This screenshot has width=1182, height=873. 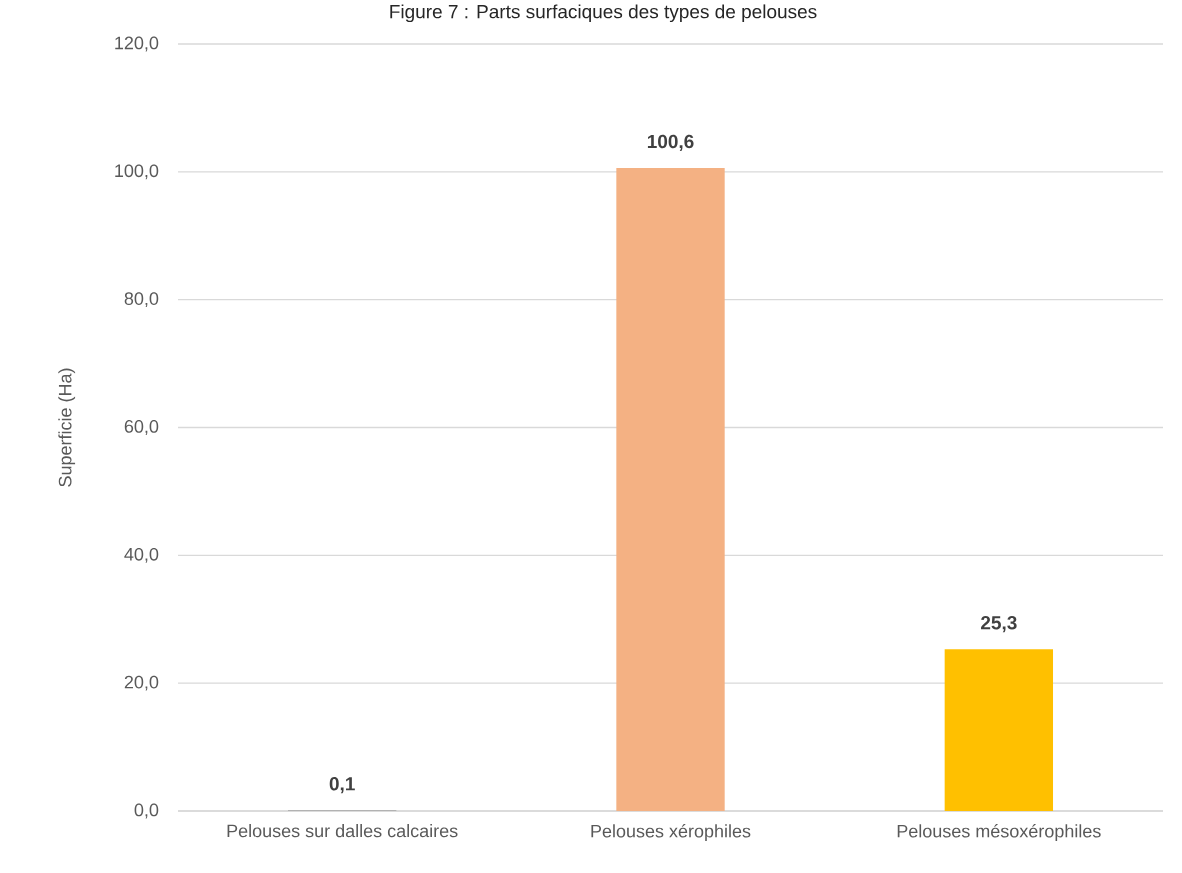 I want to click on x-tick-label: Pelouses mésoxérophiles, so click(x=999, y=833).